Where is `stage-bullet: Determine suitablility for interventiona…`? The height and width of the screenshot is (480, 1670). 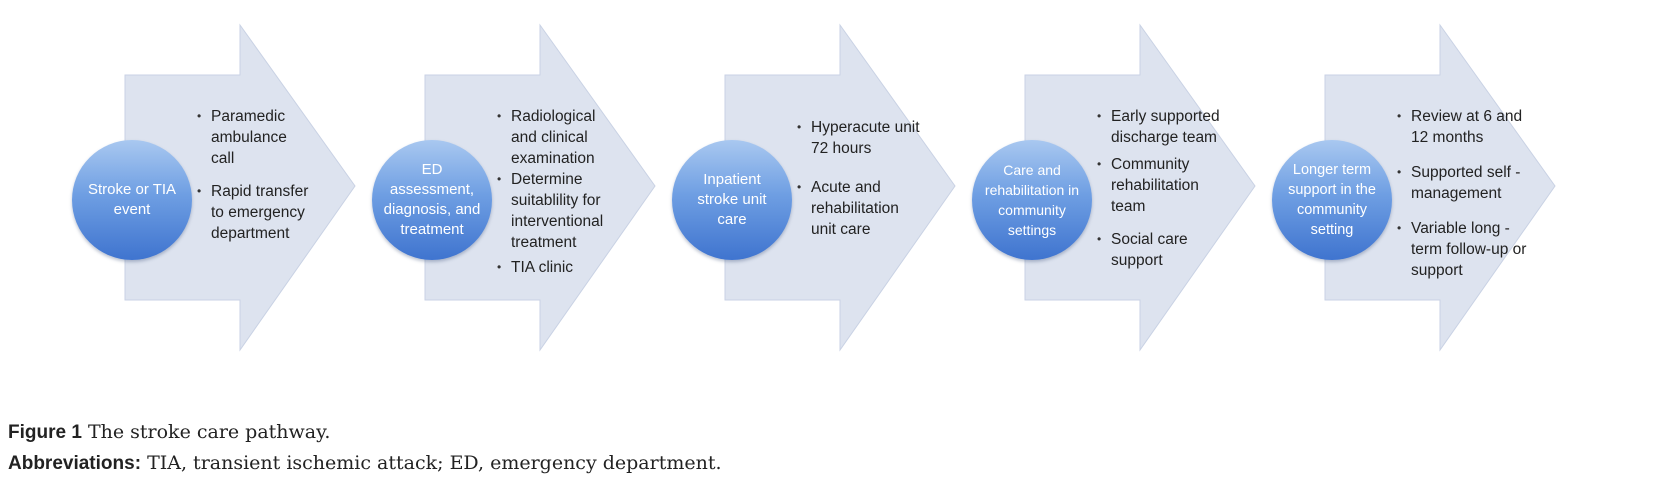
stage-bullet: Determine suitablility for interventiona… is located at coordinates (559, 211).